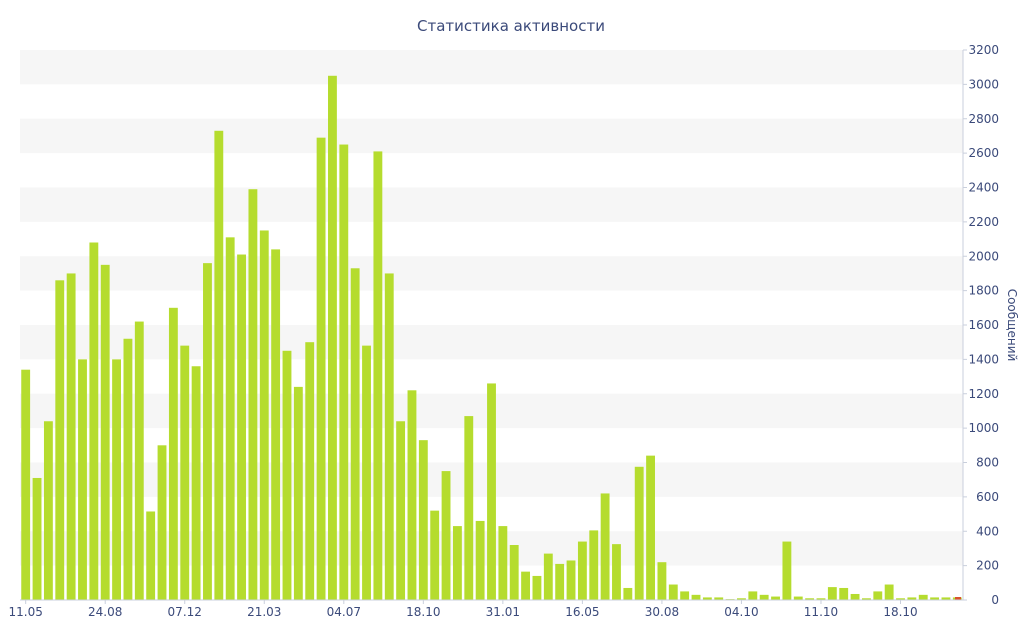  What do you see at coordinates (983, 222) in the screenshot?
I see `y-tick-label: 2200` at bounding box center [983, 222].